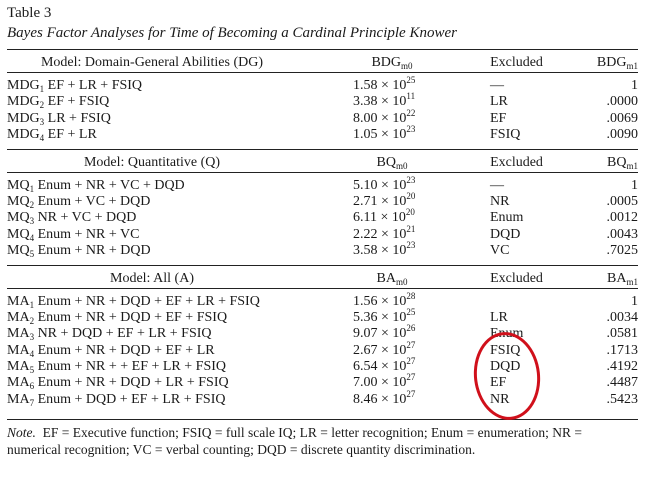 The image size is (645, 481). What do you see at coordinates (32, 188) in the screenshot?
I see `model-sub: 1` at bounding box center [32, 188].